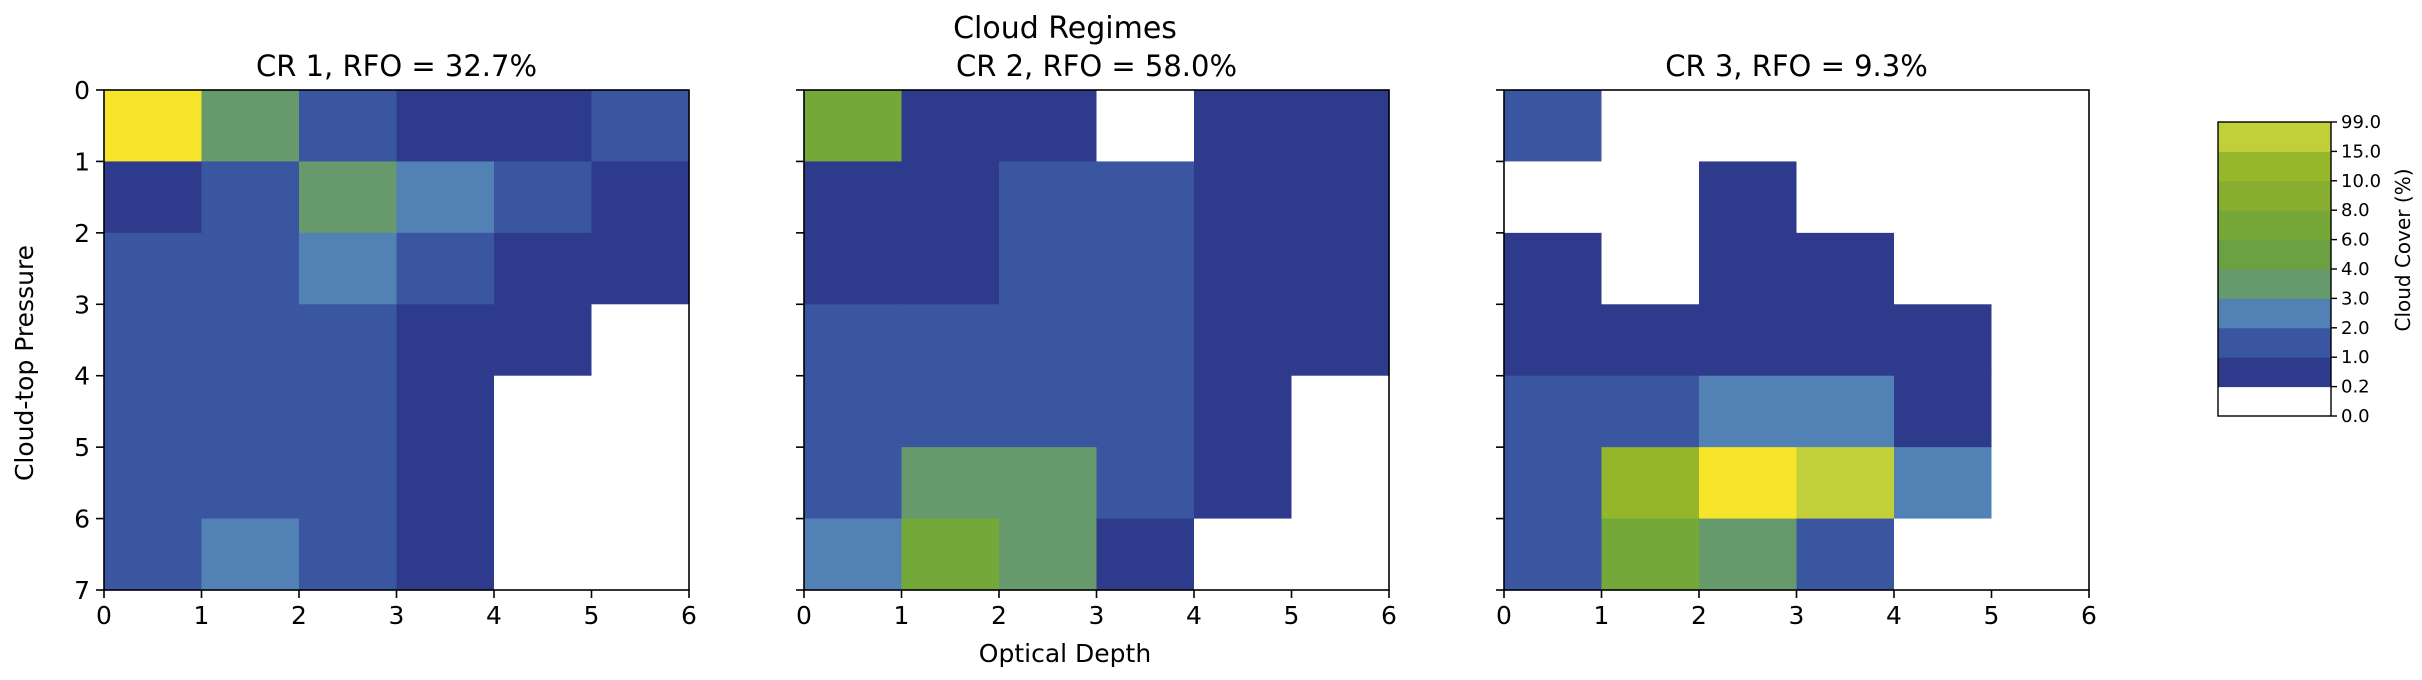  What do you see at coordinates (82, 590) in the screenshot?
I see `y-tick-label: 7` at bounding box center [82, 590].